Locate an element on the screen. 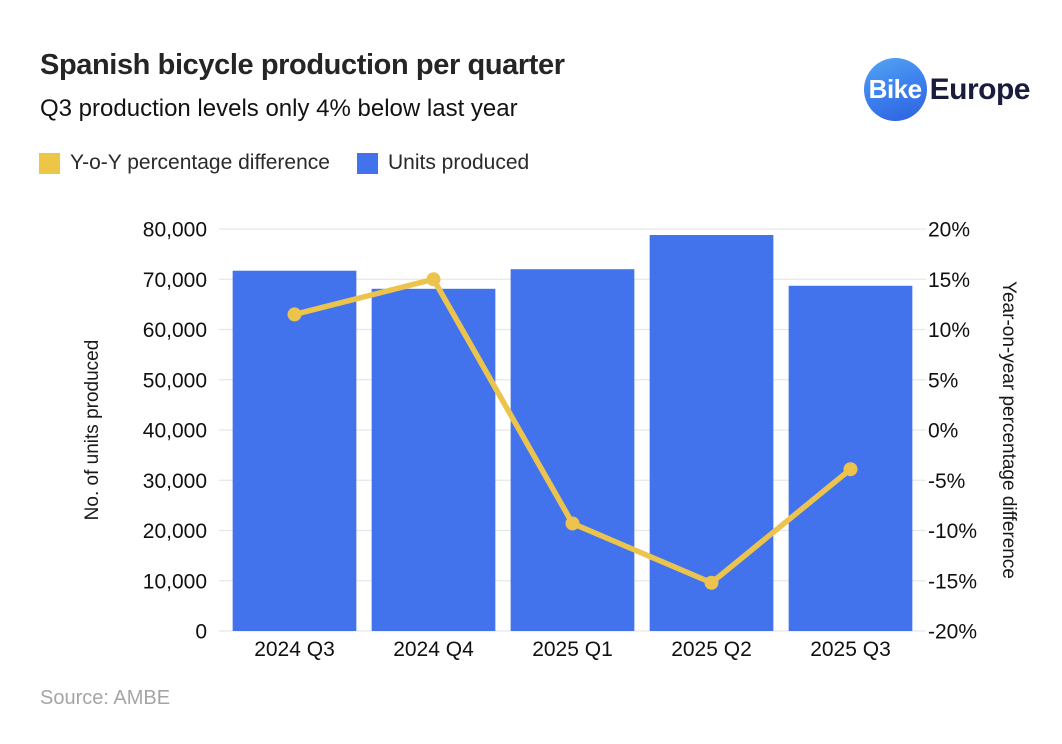 This screenshot has width=1062, height=744. x-axis-category-label: 2024 Q3 is located at coordinates (294, 649).